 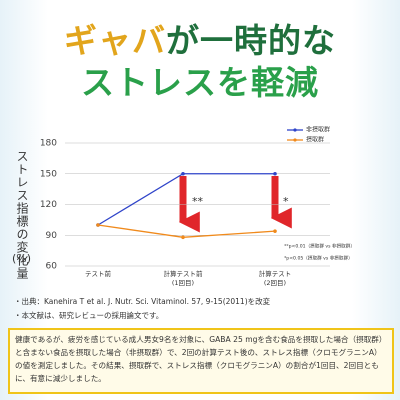 I want to click on footnote: ・本文献は、研究レビューの採用論文です。, so click(x=89, y=315).